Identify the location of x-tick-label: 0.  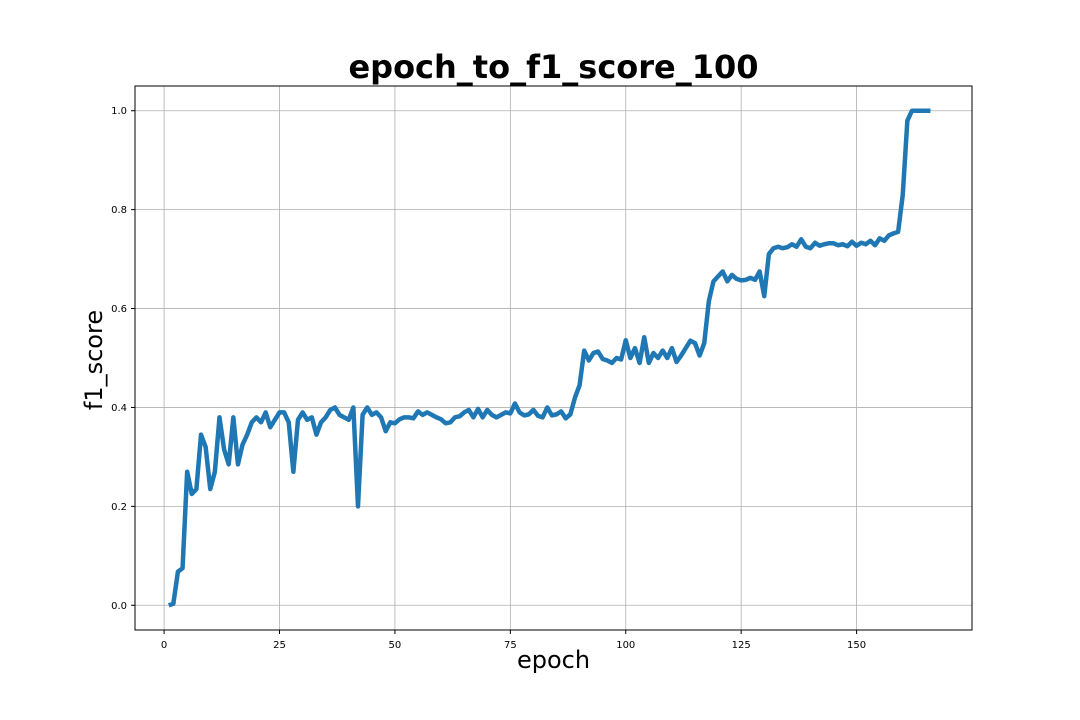
(164, 645).